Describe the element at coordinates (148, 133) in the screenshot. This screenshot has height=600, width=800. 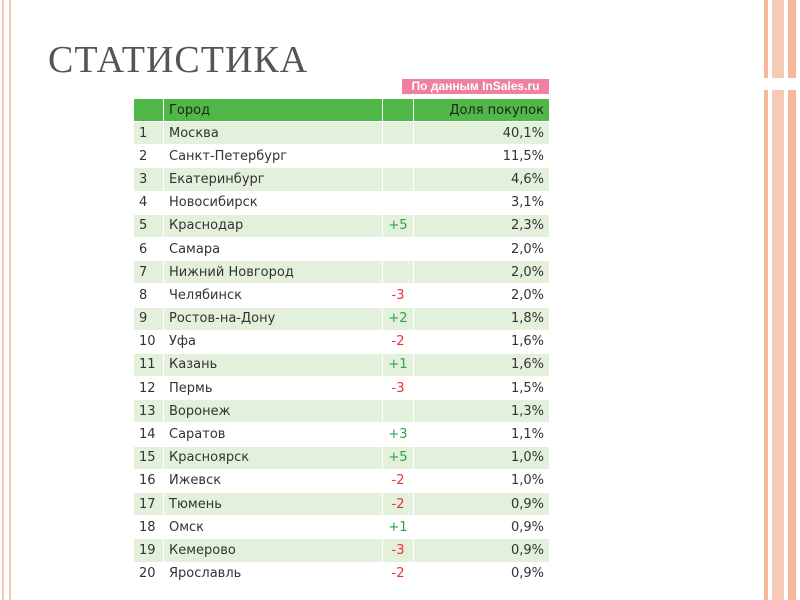
I see `table-cell: 1` at that location.